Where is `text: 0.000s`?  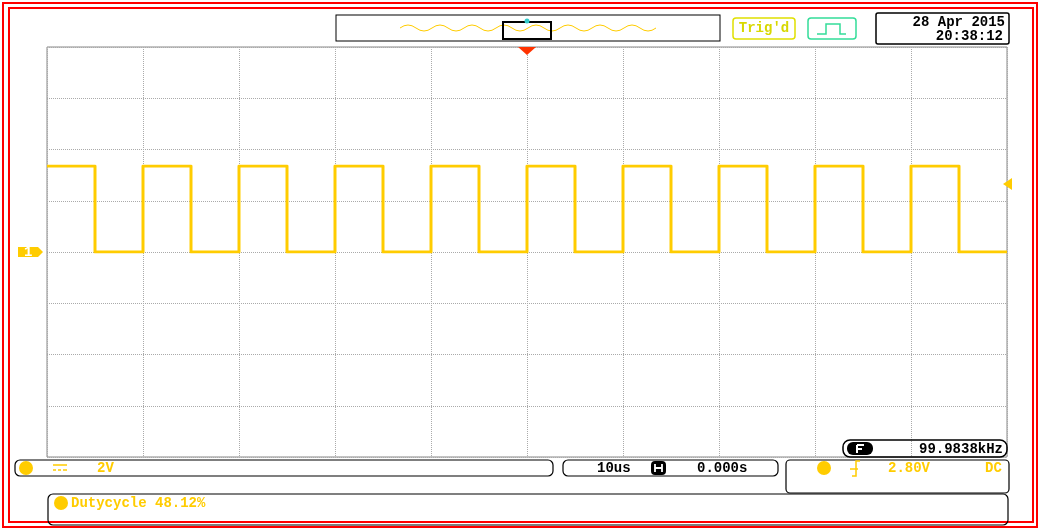
text: 0.000s is located at coordinates (722, 468).